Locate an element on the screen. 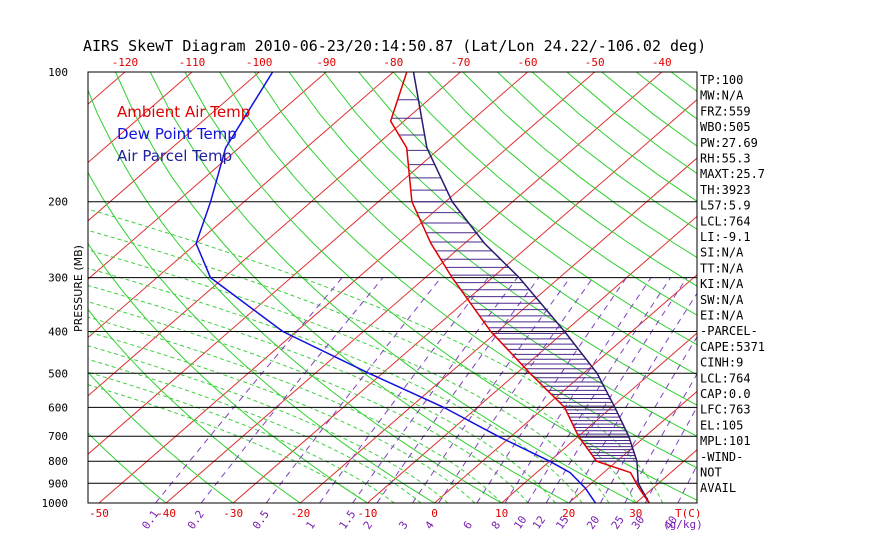 Image resolution: width=870 pixels, height=560 pixels. mixing-ratio-tick-label: 0.5 is located at coordinates (261, 520).